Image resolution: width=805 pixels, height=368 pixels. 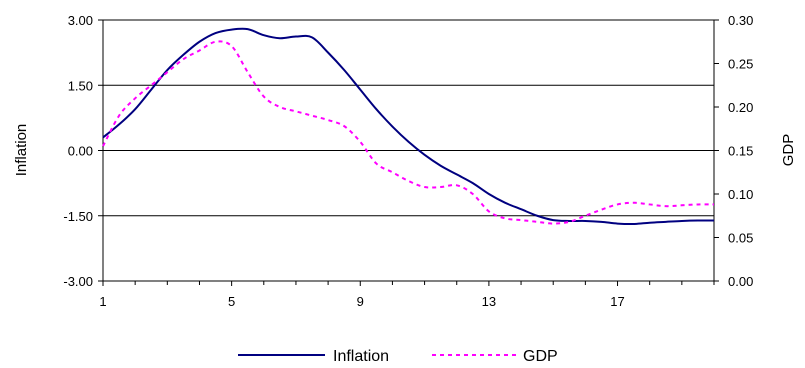 I want to click on x-tick-label-0: 1, so click(x=102, y=301).